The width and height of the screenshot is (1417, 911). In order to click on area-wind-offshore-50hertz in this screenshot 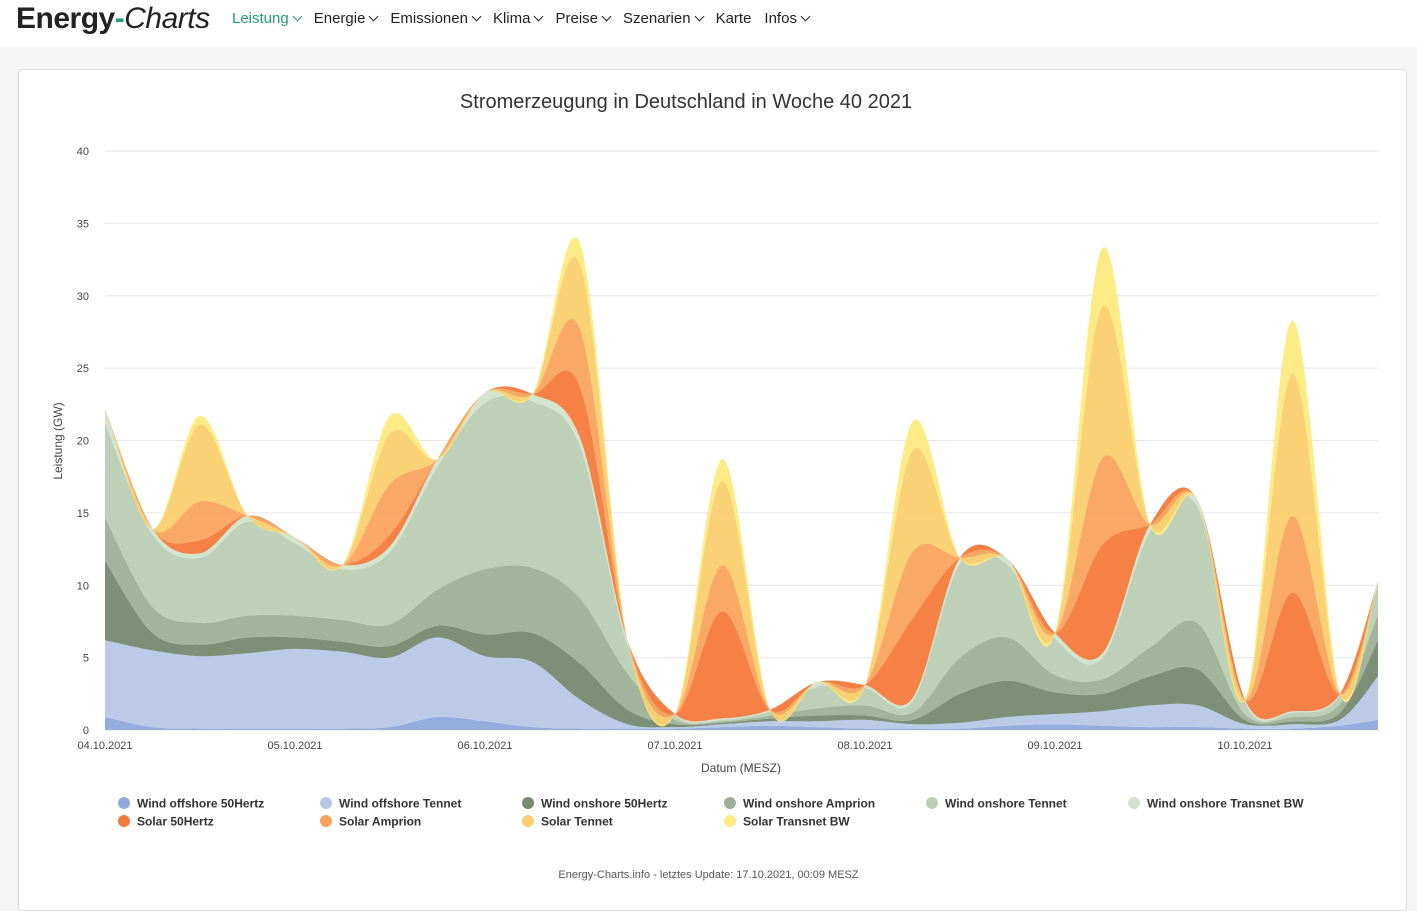, I will do `click(741, 723)`.